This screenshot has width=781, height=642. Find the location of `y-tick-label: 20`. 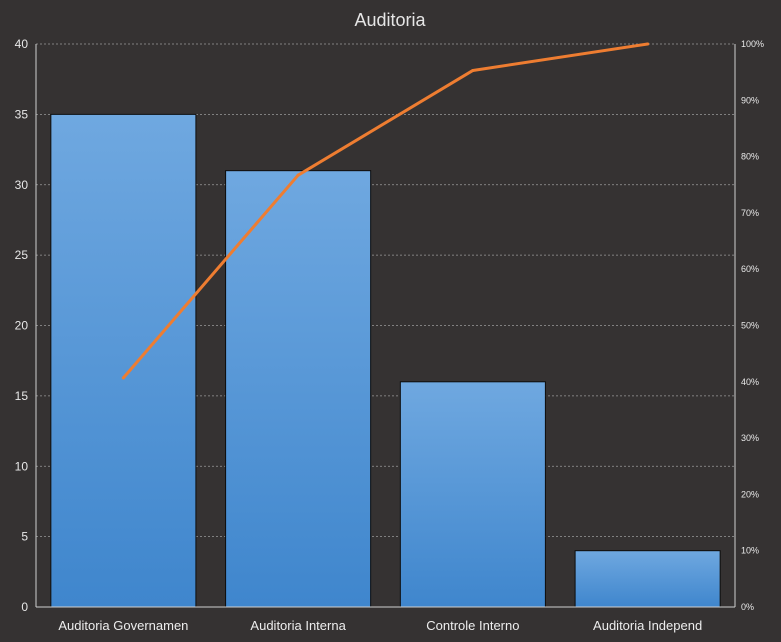

y-tick-label: 20 is located at coordinates (22, 326).